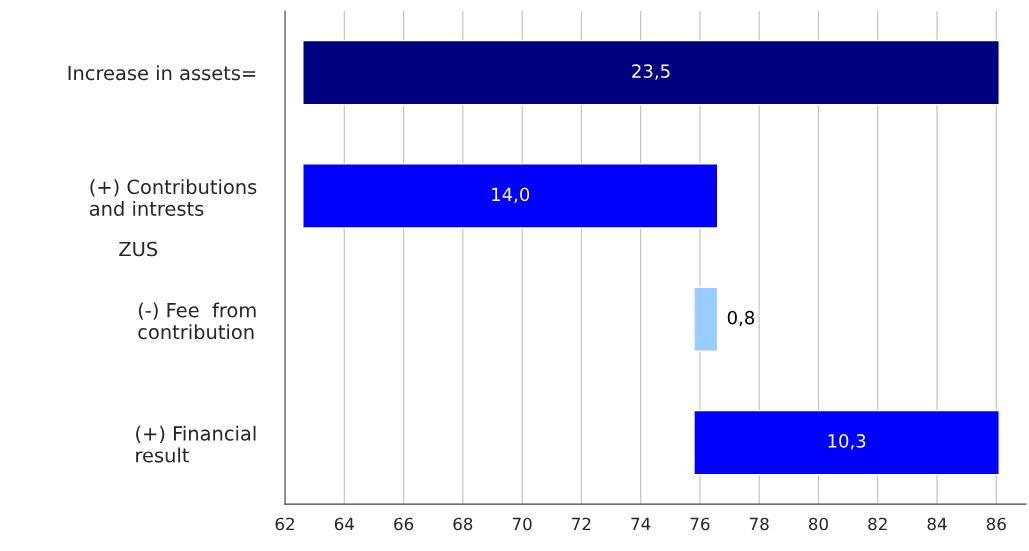 This screenshot has width=1029, height=551. Describe the element at coordinates (847, 442) in the screenshot. I see `data-label: 10,3` at that location.